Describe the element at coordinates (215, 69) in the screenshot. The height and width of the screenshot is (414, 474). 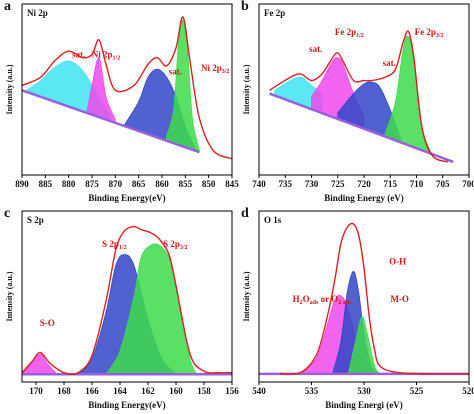
I see `peak-label: Ni 2p3/2` at that location.